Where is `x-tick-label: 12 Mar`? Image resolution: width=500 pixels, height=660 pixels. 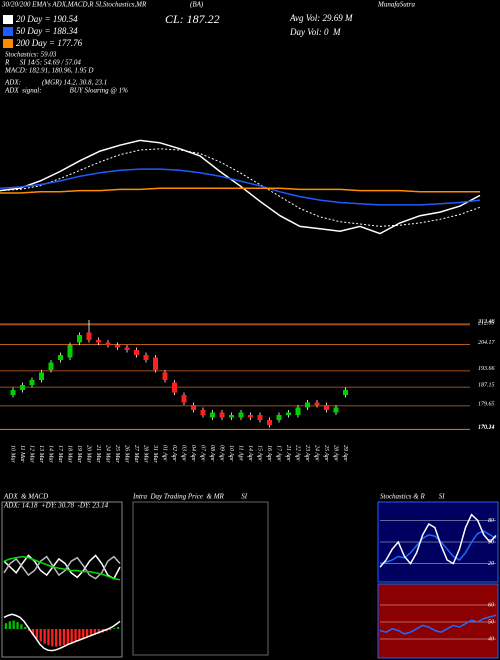 x-tick-label: 12 Mar is located at coordinates (32, 454).